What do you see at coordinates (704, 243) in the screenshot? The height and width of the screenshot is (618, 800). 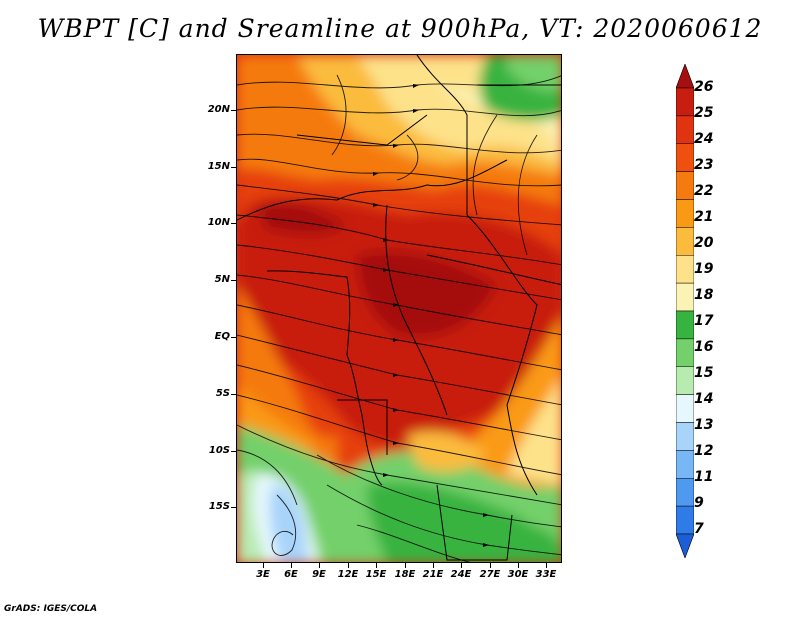 I see `colorbar-label: 20` at bounding box center [704, 243].